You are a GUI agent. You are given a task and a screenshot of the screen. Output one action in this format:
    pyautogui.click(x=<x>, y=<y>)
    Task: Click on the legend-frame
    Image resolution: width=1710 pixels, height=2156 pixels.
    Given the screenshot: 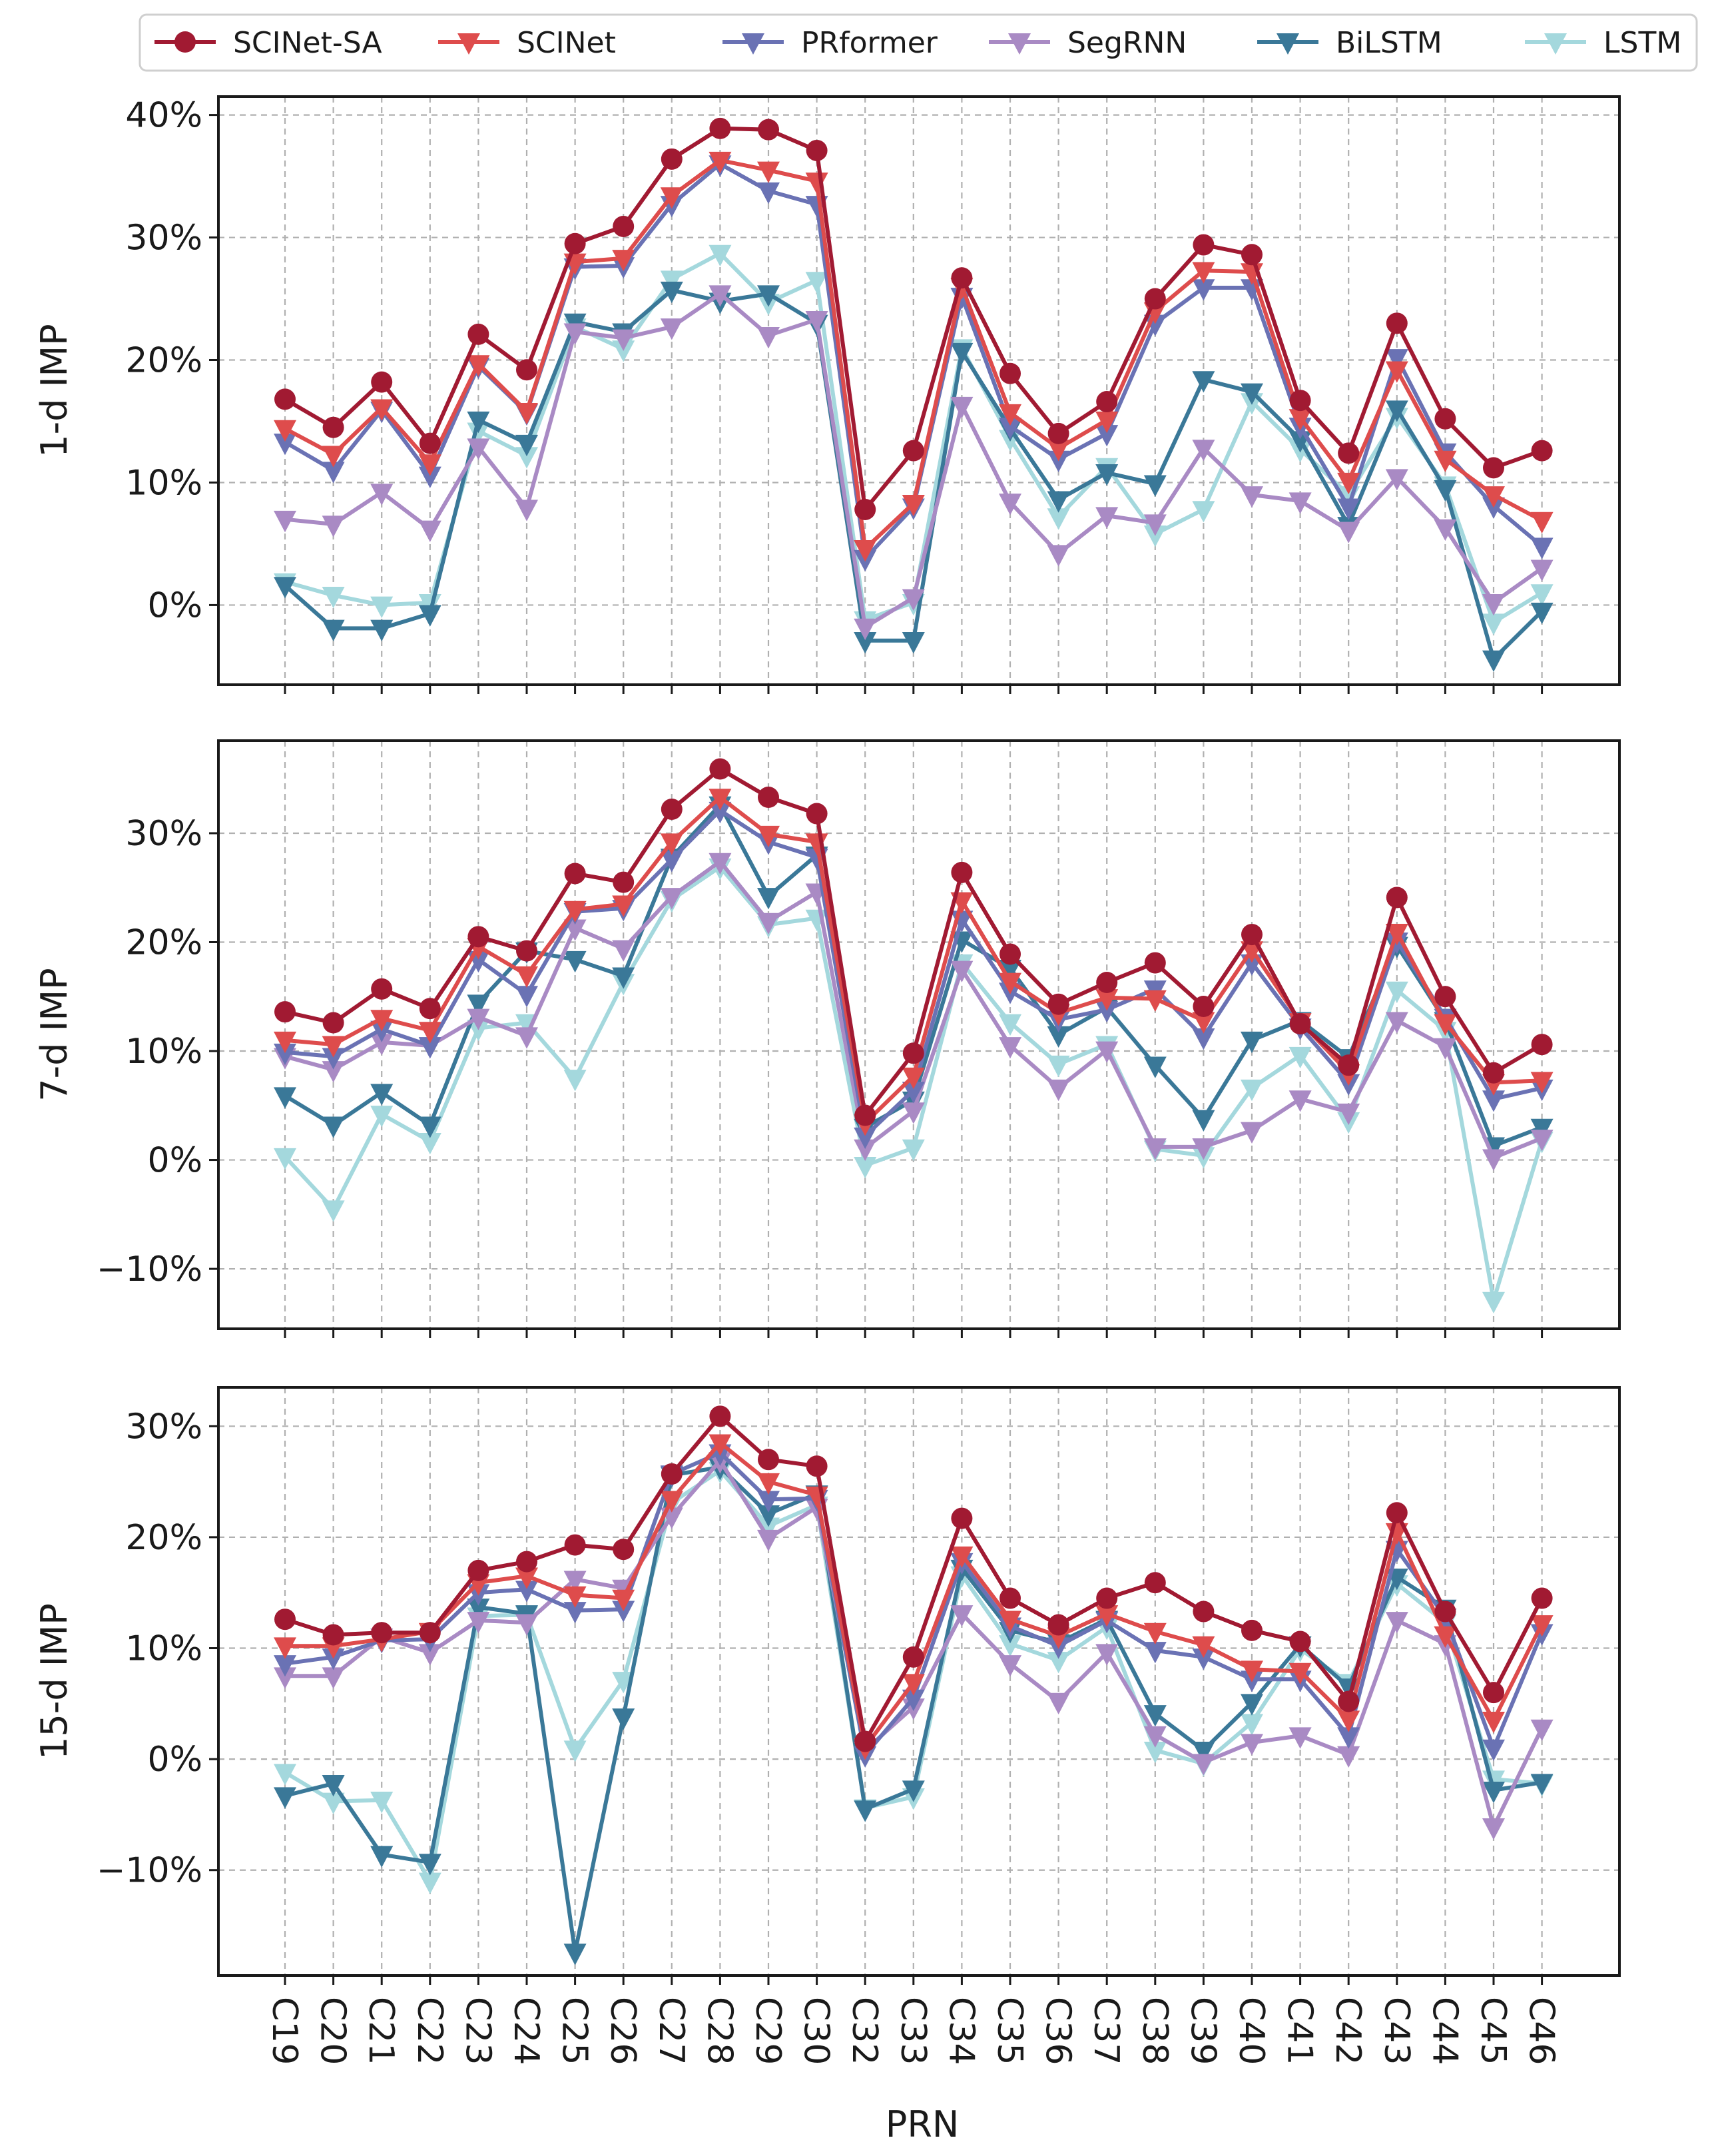 What is the action you would take?
    pyautogui.click(x=918, y=42)
    